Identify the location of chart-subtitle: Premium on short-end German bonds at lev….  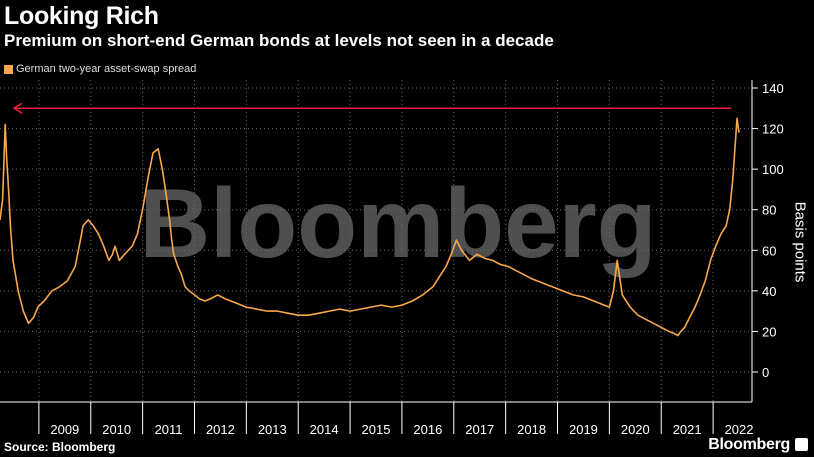
(279, 40).